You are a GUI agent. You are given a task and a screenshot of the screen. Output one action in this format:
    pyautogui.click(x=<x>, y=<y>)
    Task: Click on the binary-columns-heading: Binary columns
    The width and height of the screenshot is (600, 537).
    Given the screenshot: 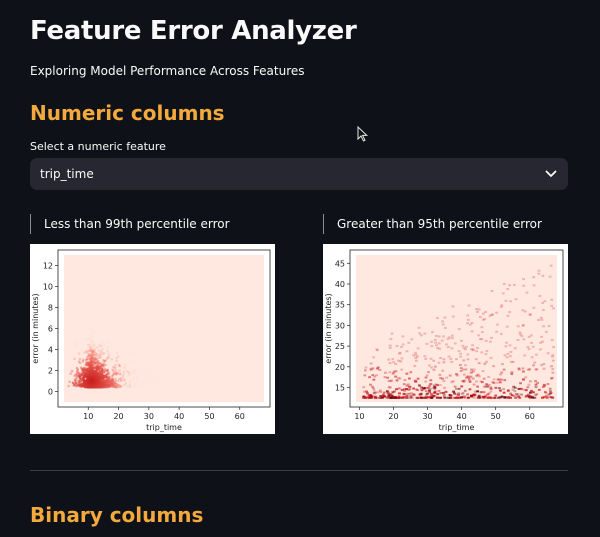 What is the action you would take?
    pyautogui.click(x=117, y=515)
    